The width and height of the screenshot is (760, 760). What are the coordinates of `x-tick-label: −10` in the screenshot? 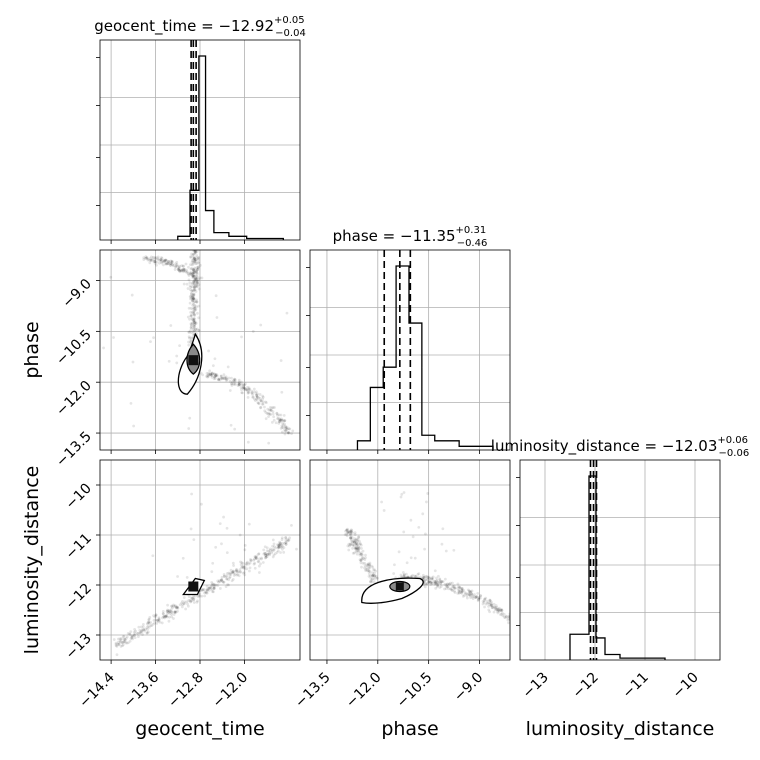 It's located at (686, 686).